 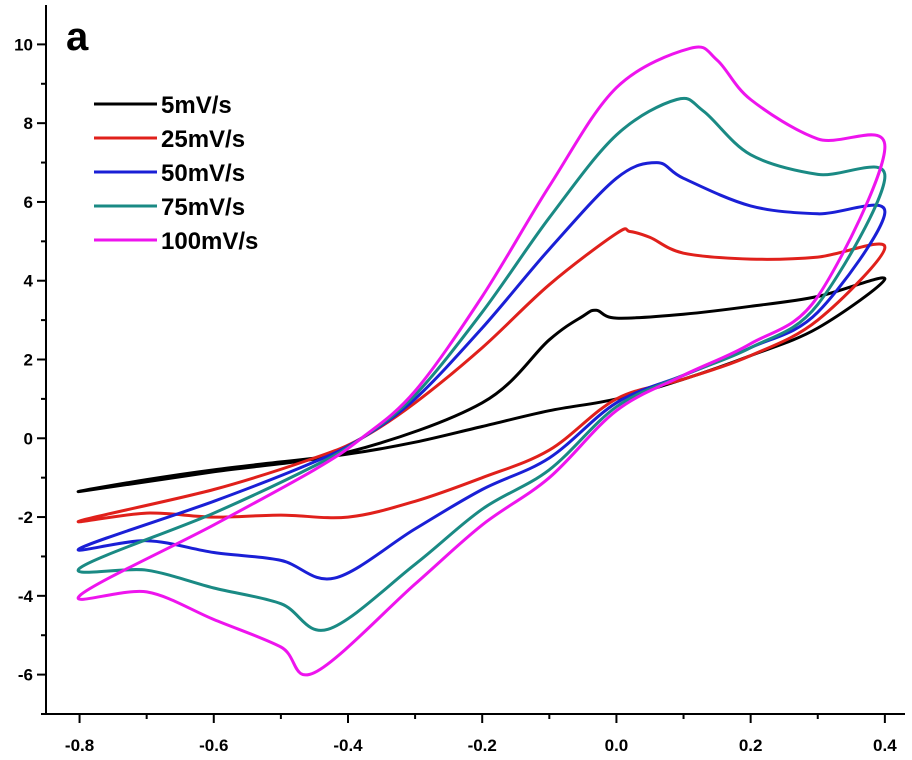 I want to click on legend: 5mV/s 25mV/s 50mV/s 75mV/s 100mV/s, so click(x=176, y=173).